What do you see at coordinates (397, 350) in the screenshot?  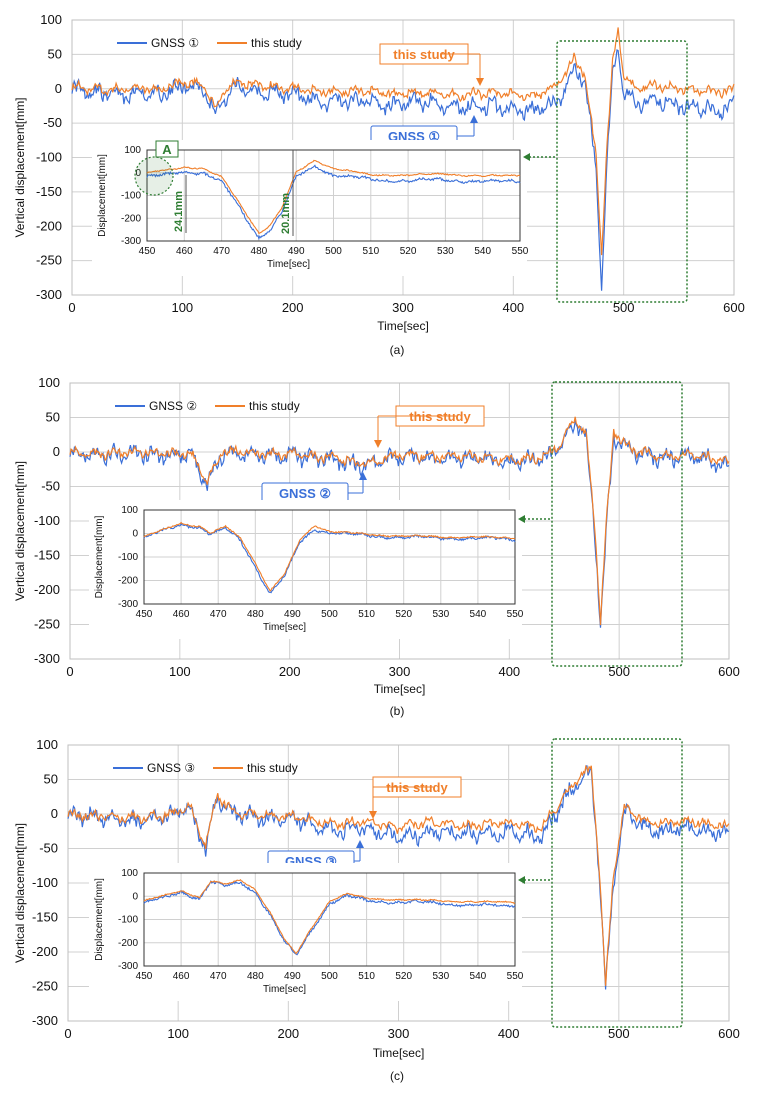 I see `panel-caption: (a)` at bounding box center [397, 350].